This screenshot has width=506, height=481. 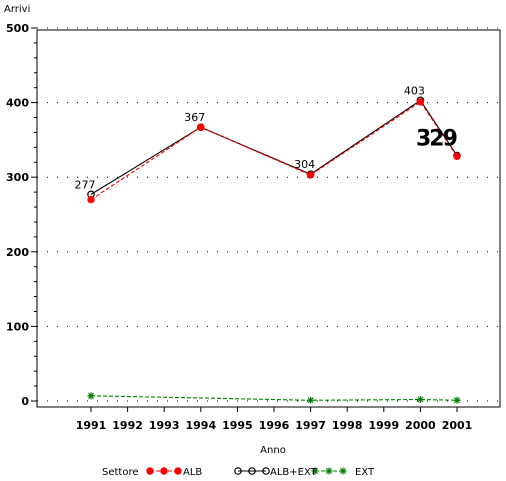 What do you see at coordinates (25, 401) in the screenshot?
I see `y-tick-label: 0` at bounding box center [25, 401].